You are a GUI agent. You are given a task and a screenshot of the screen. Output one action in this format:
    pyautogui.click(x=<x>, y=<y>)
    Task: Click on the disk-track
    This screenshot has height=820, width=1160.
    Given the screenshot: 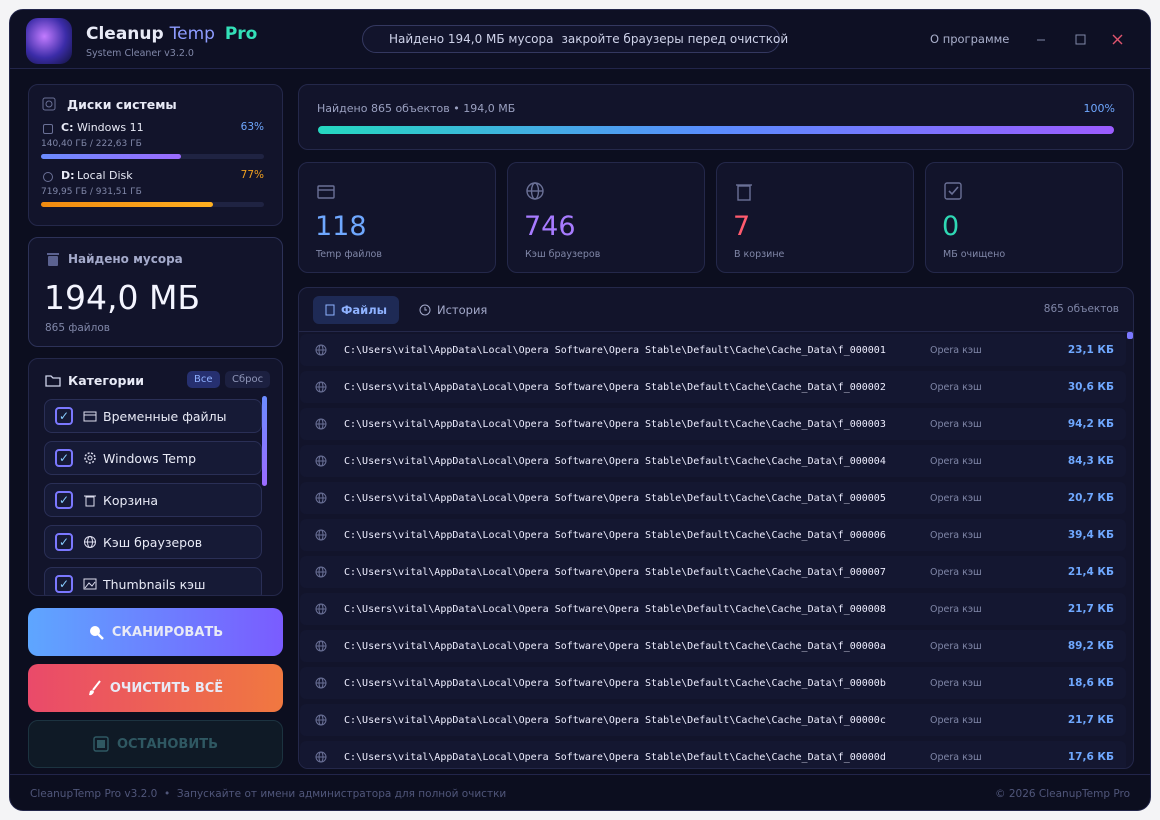 What is the action you would take?
    pyautogui.click(x=152, y=204)
    